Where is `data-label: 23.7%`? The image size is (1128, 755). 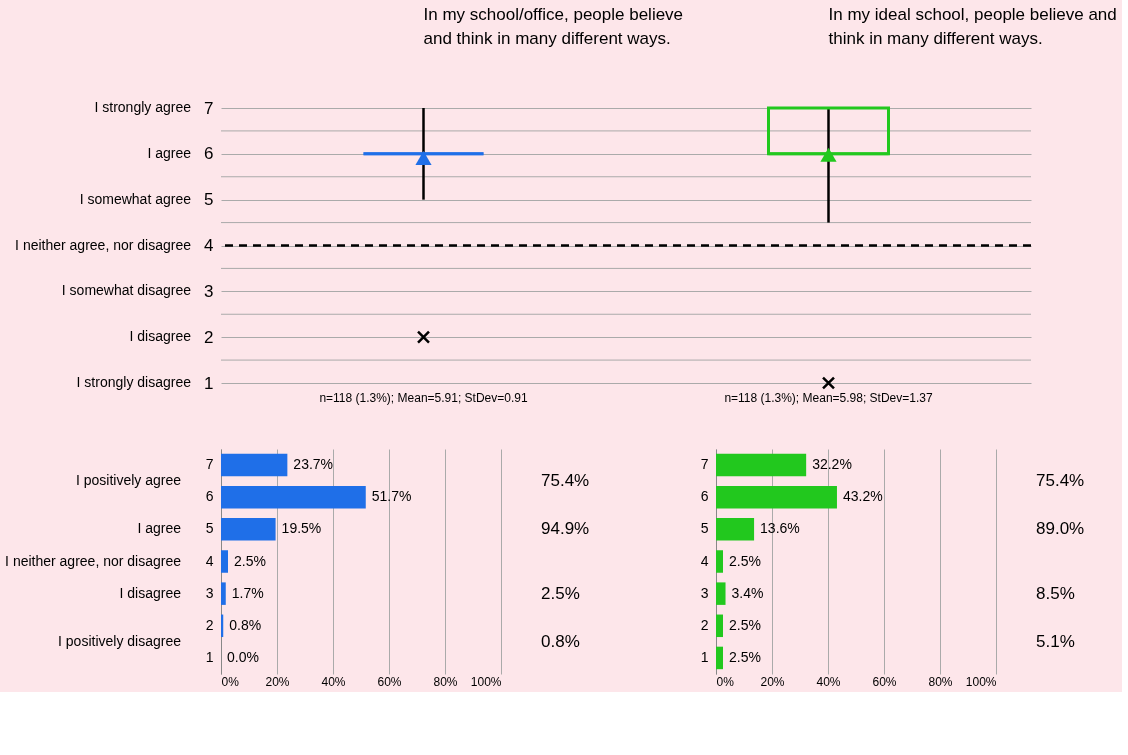 data-label: 23.7% is located at coordinates (313, 464).